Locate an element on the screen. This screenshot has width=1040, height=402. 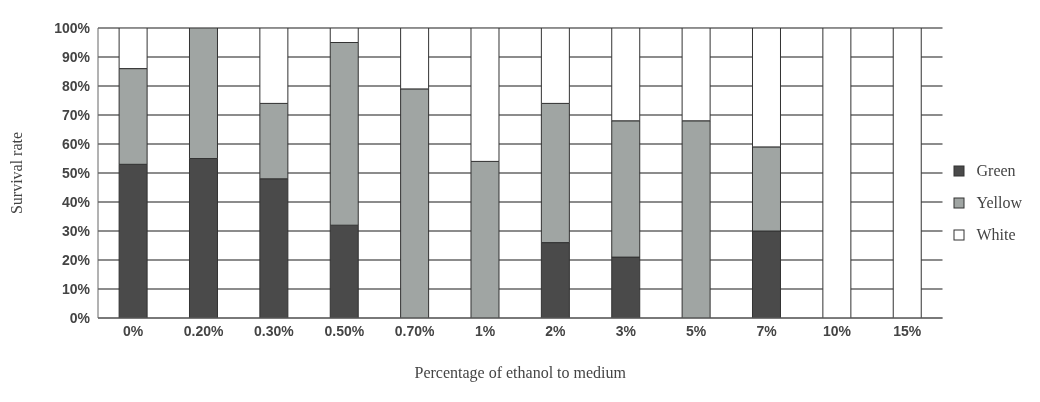
legend-label: White is located at coordinates (996, 235).